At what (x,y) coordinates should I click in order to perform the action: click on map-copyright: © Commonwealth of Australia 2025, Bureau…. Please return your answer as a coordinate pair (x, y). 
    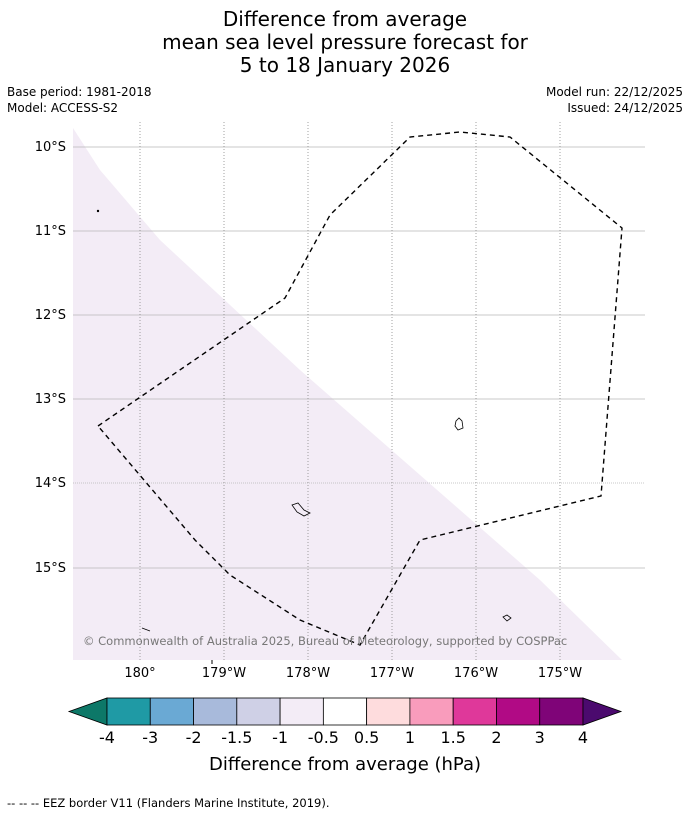
    Looking at the image, I should click on (325, 641).